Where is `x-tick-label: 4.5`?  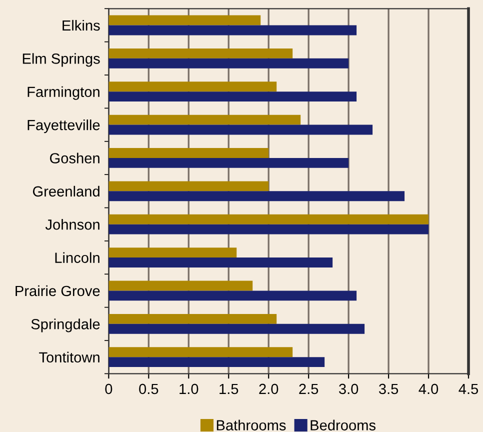
x-tick-label: 4.5 is located at coordinates (468, 389).